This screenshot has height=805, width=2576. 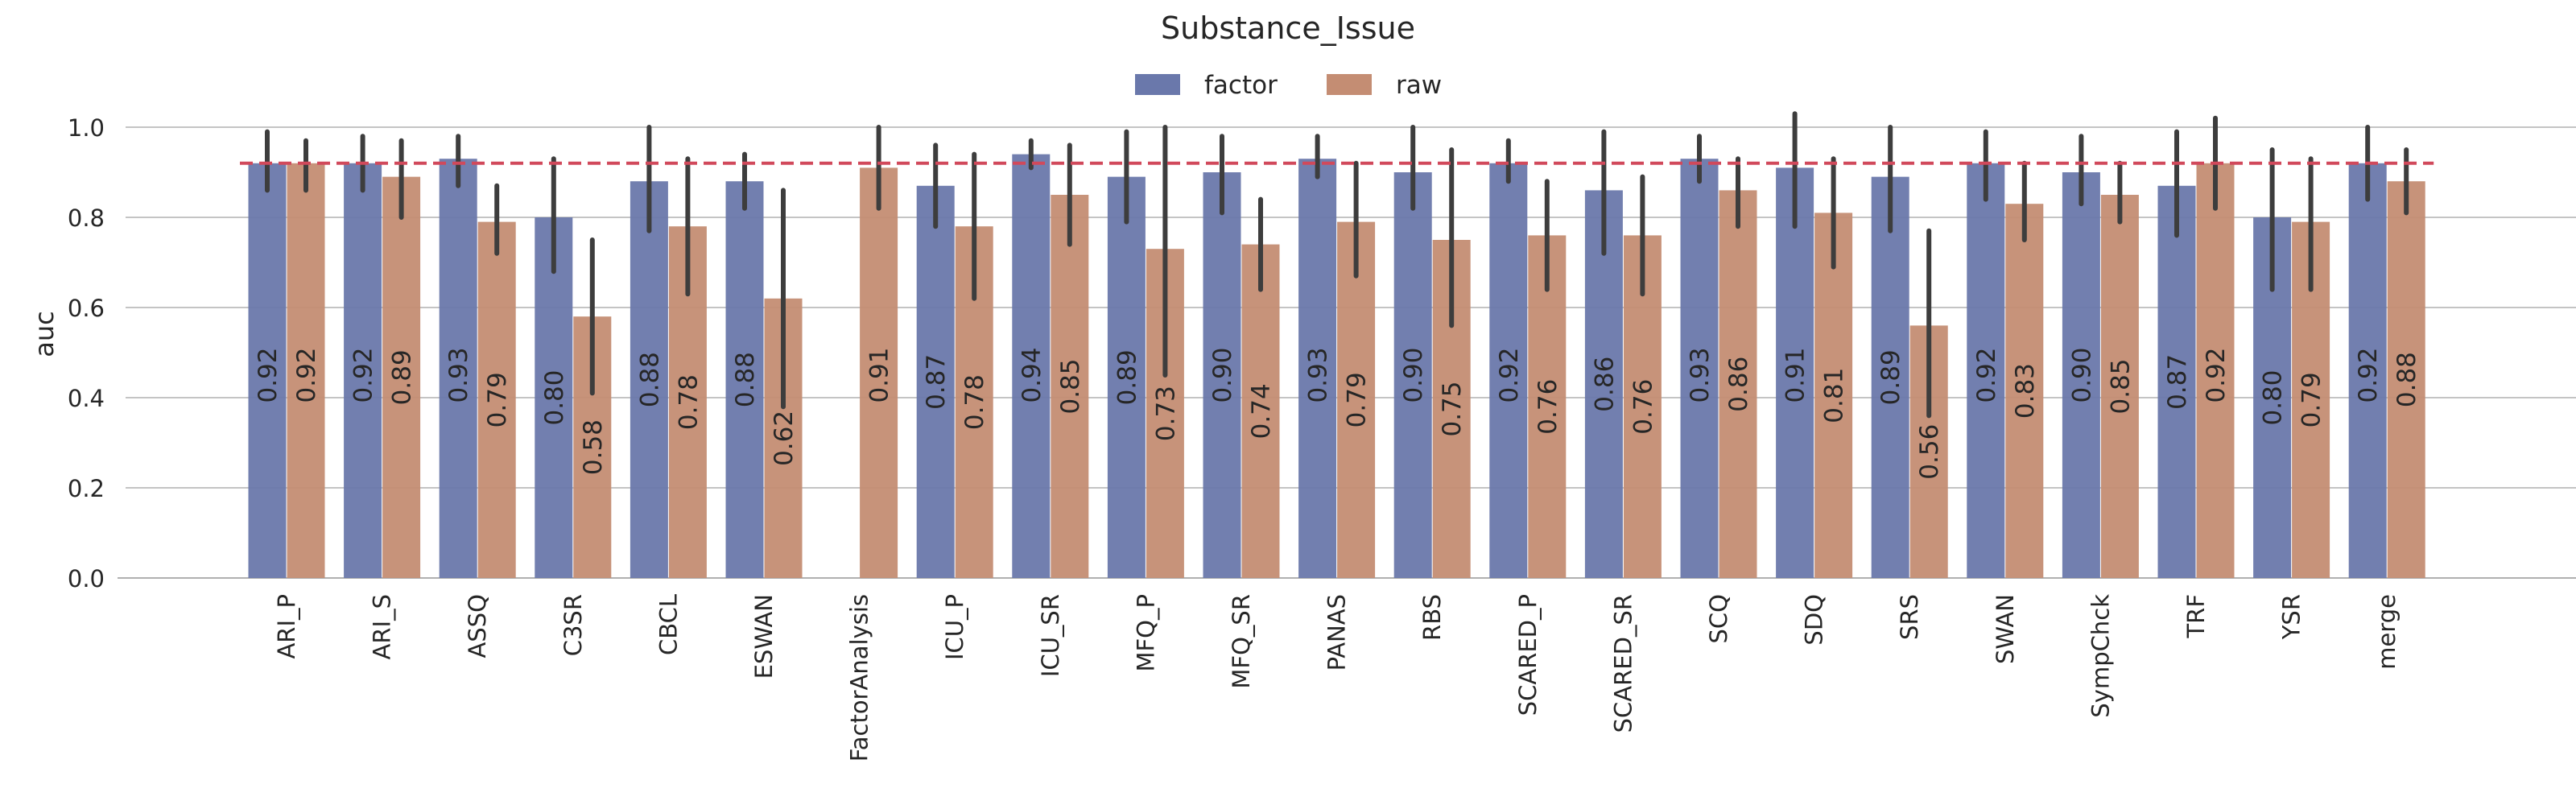 What do you see at coordinates (1909, 617) in the screenshot?
I see `x-tick-label: SRS` at bounding box center [1909, 617].